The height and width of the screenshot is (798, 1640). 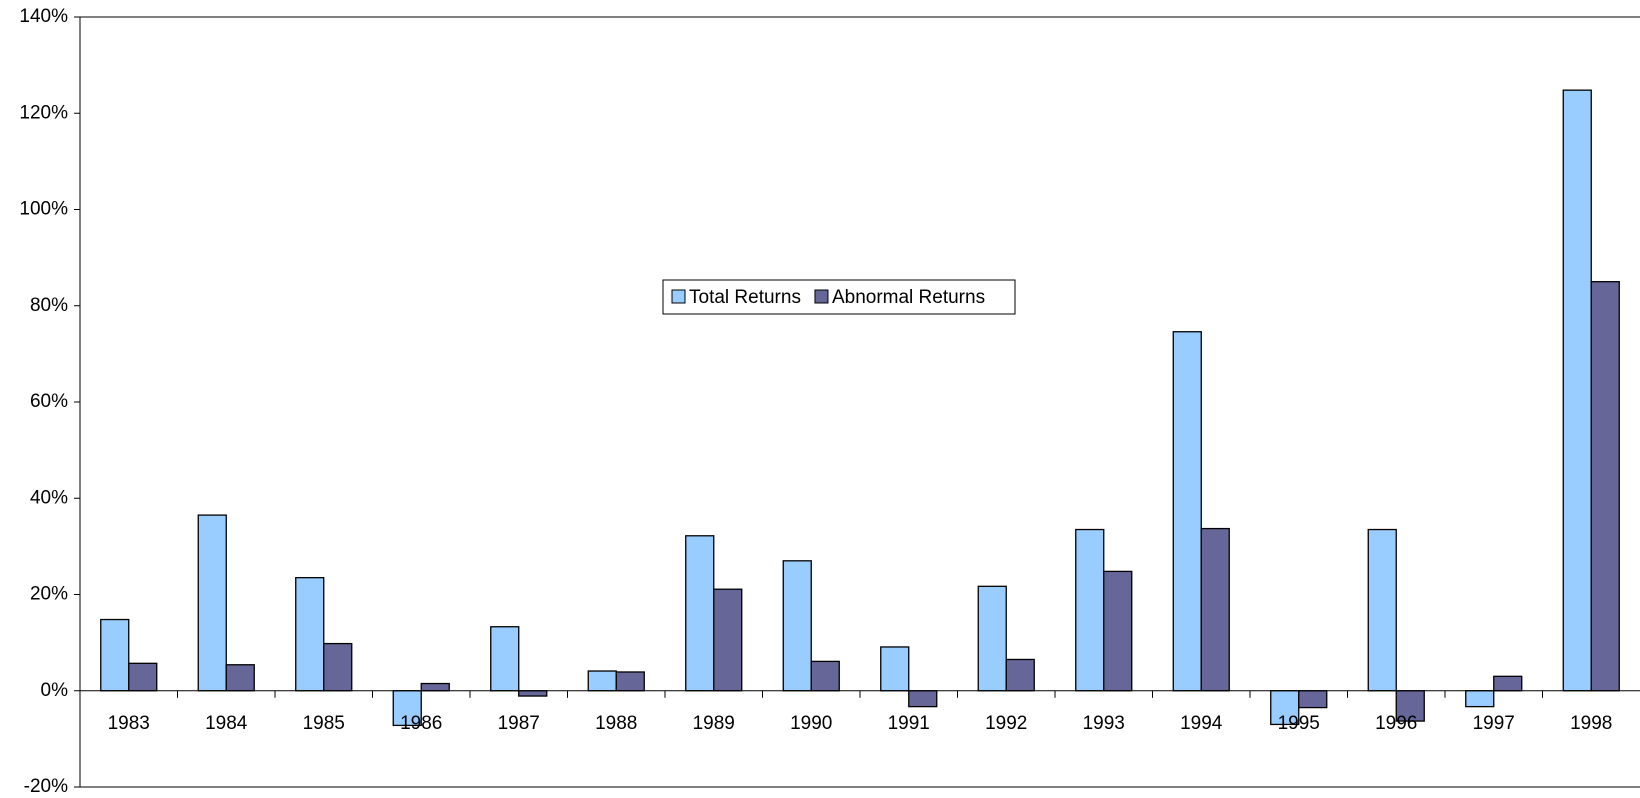 I want to click on x-tick-label: 1993, so click(x=1104, y=723).